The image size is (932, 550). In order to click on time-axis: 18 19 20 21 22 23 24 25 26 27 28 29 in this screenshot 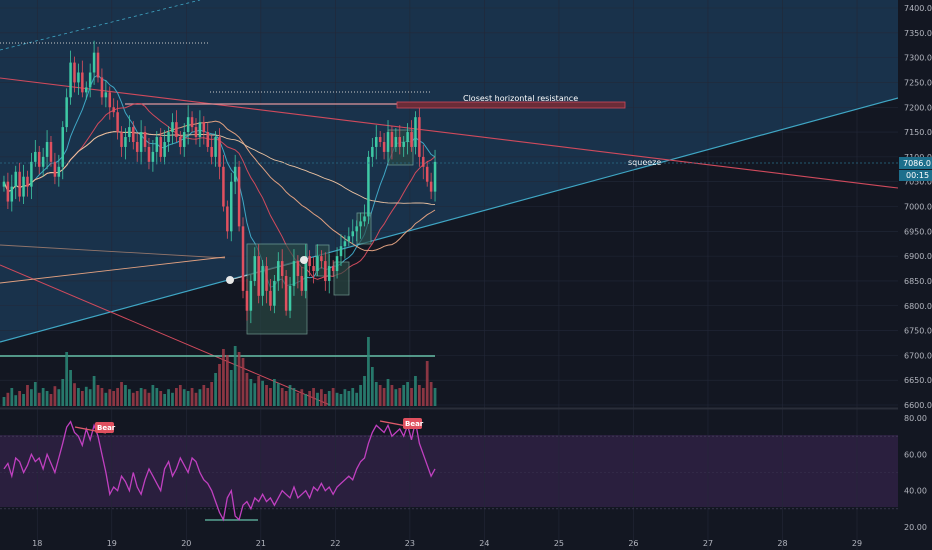, I will do `click(447, 543)`.